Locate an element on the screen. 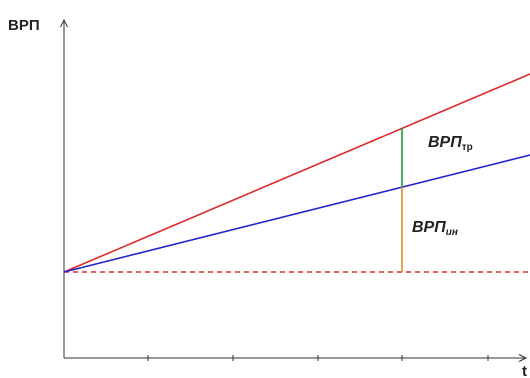 This screenshot has height=378, width=530. y-axis-label: ВРП is located at coordinates (24, 25).